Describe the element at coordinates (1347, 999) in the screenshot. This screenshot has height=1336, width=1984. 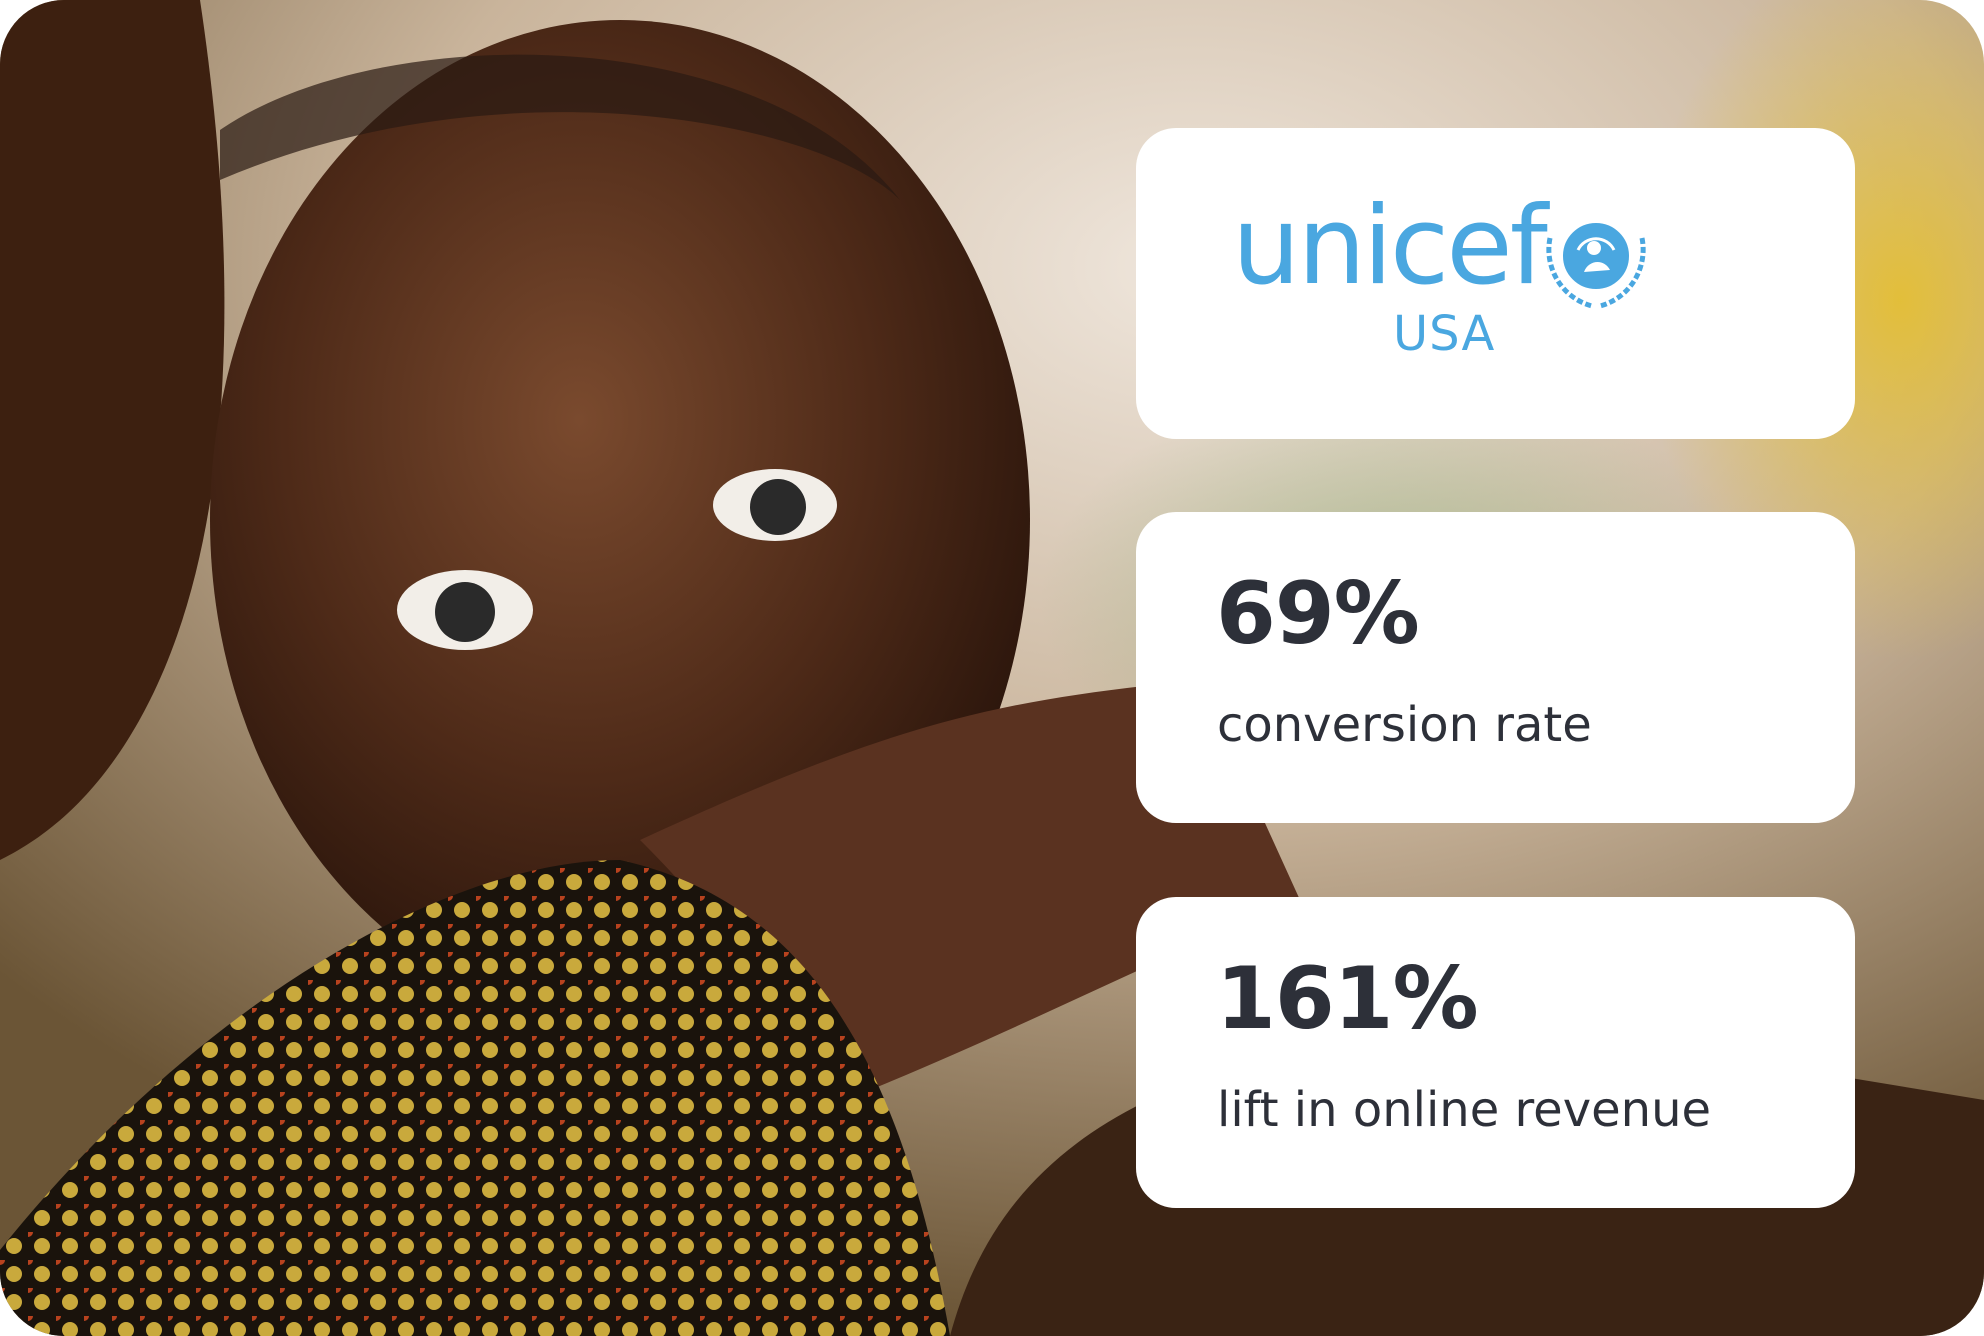
I see `stat-value: 161%` at that location.